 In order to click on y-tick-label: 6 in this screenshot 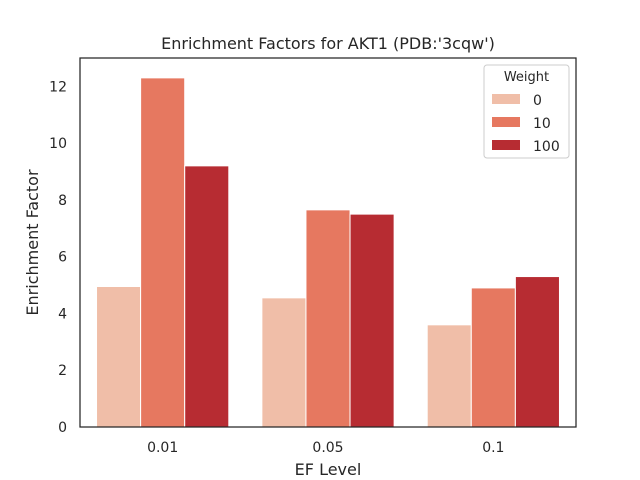, I will do `click(62, 258)`.